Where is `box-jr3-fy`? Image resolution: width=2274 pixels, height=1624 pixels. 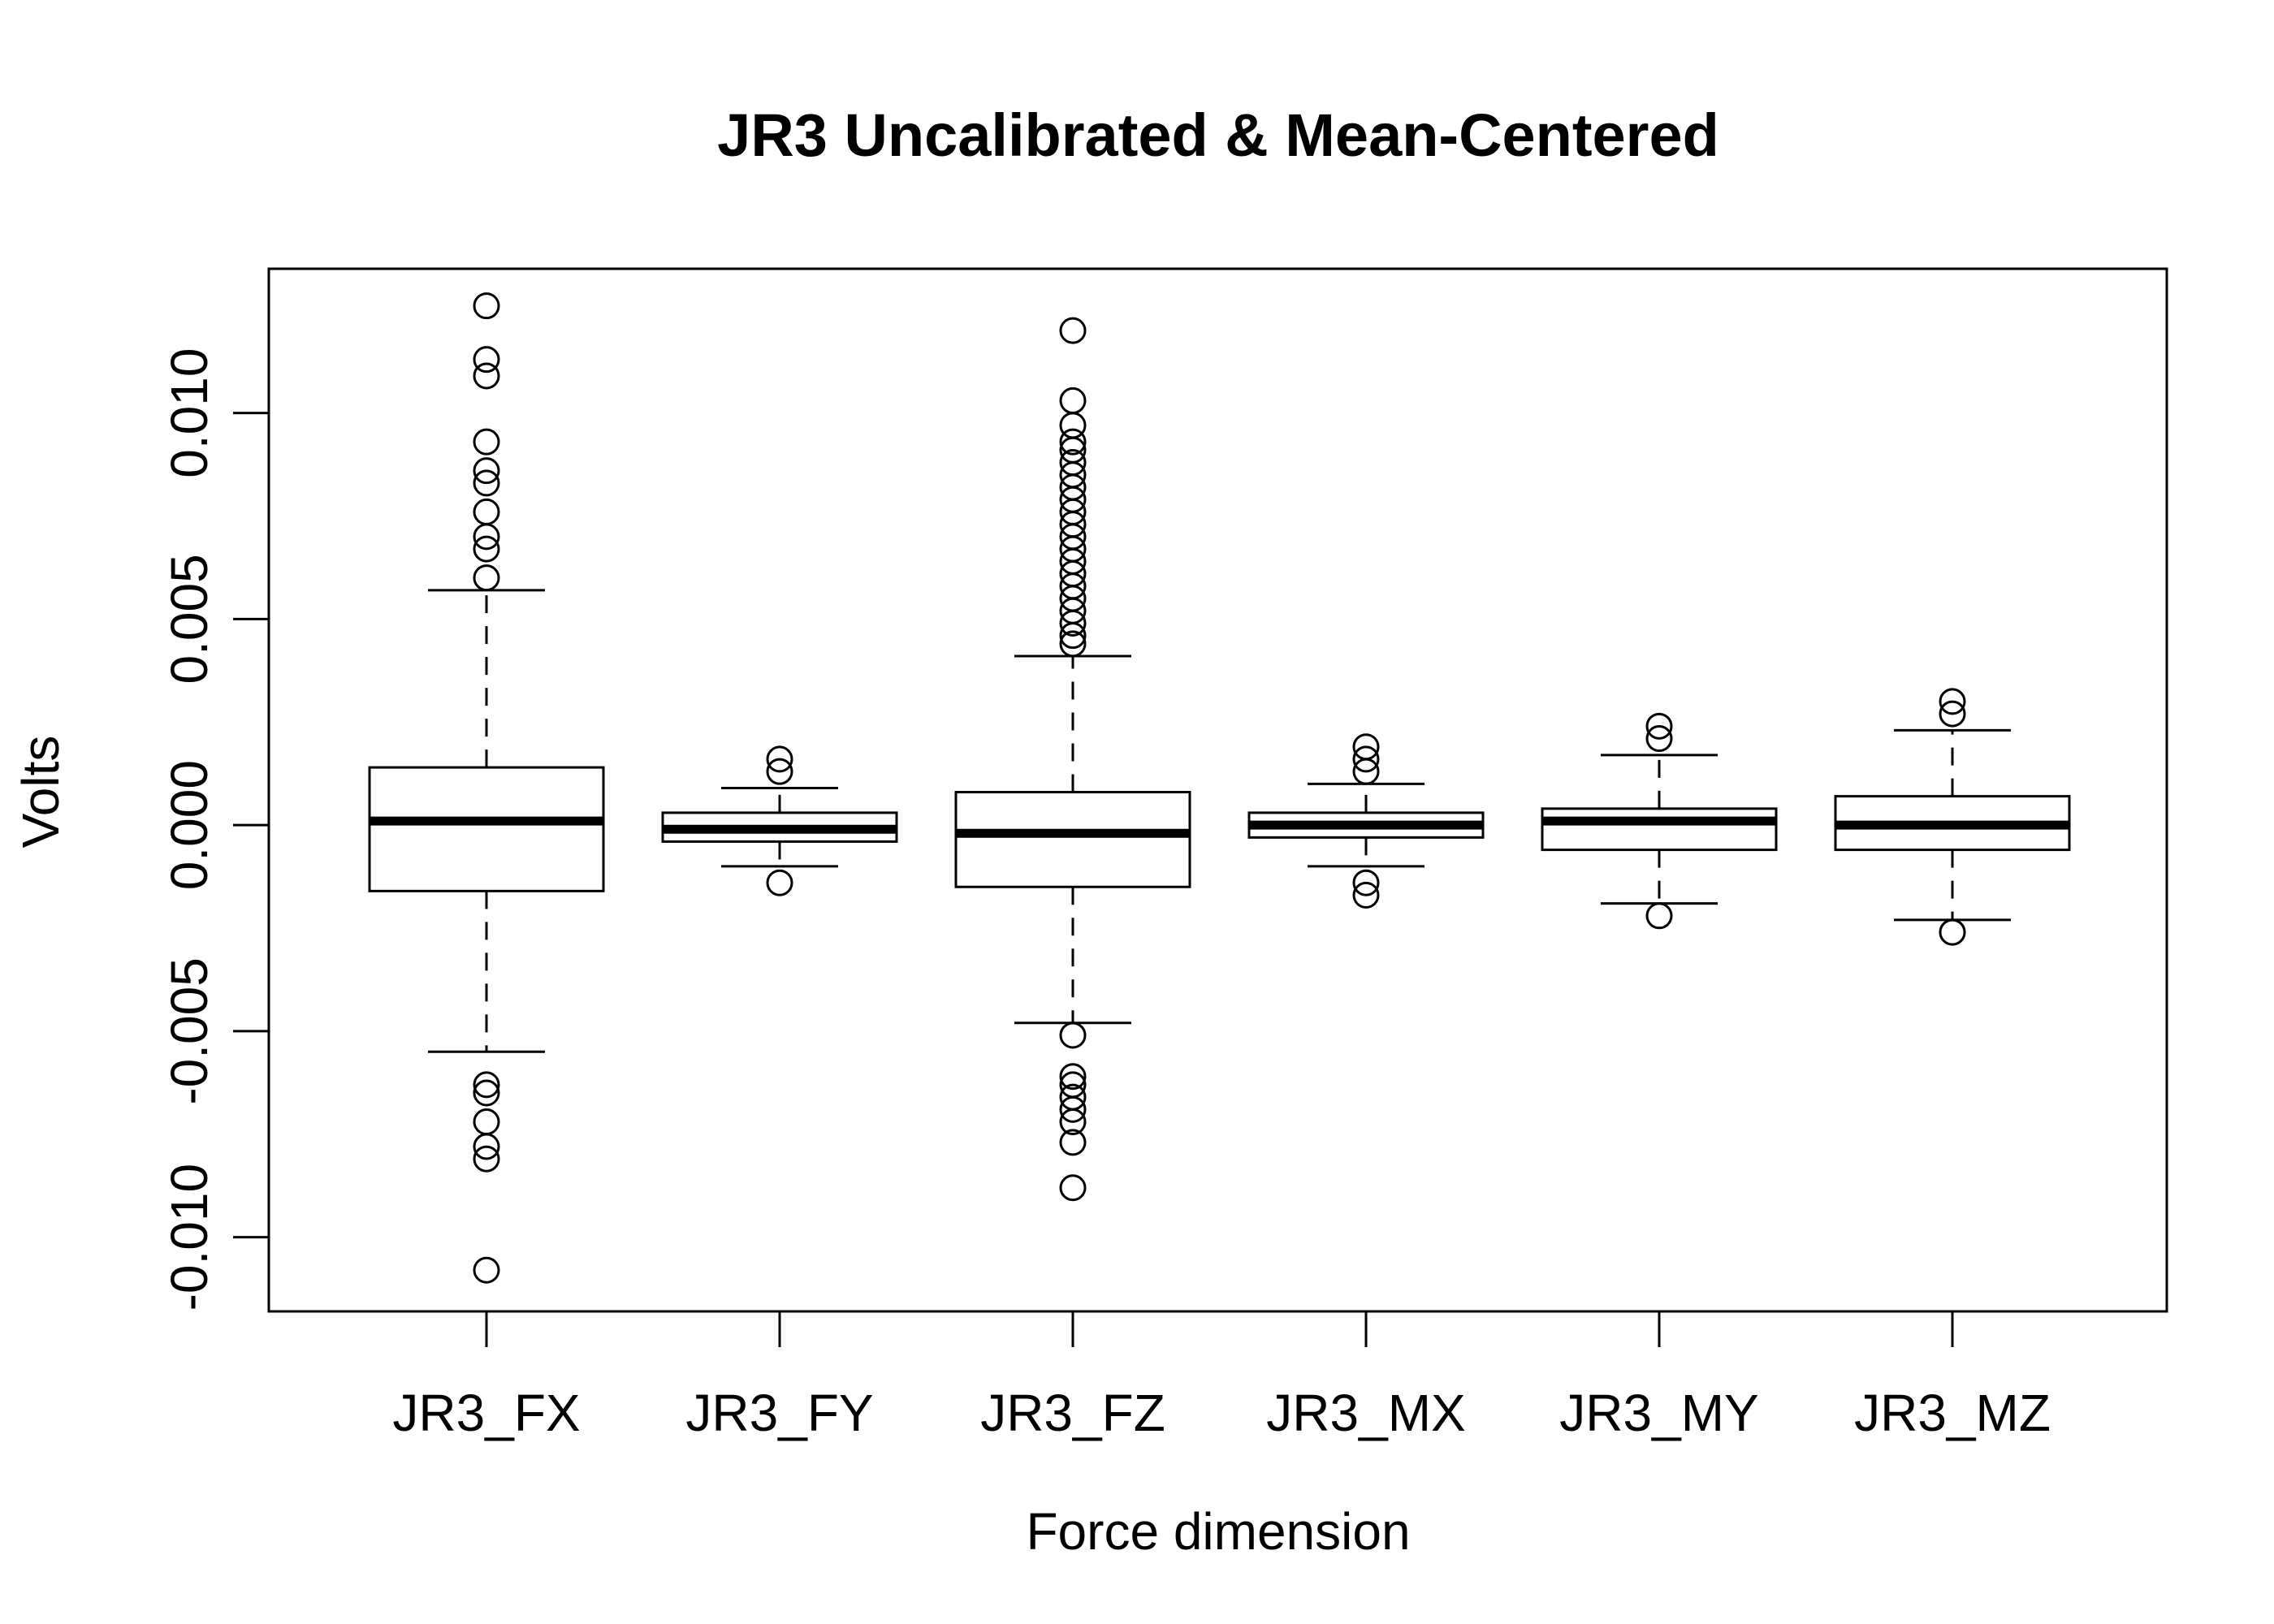
box-jr3-fy is located at coordinates (779, 821).